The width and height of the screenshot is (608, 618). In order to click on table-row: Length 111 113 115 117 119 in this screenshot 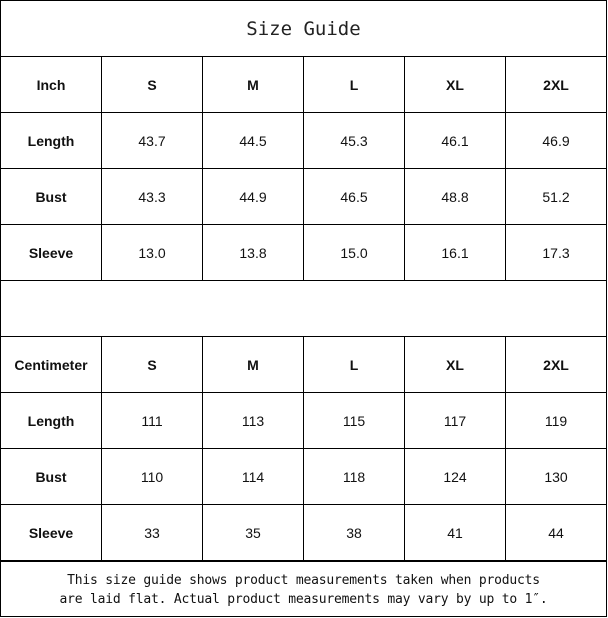, I will do `click(303, 420)`.